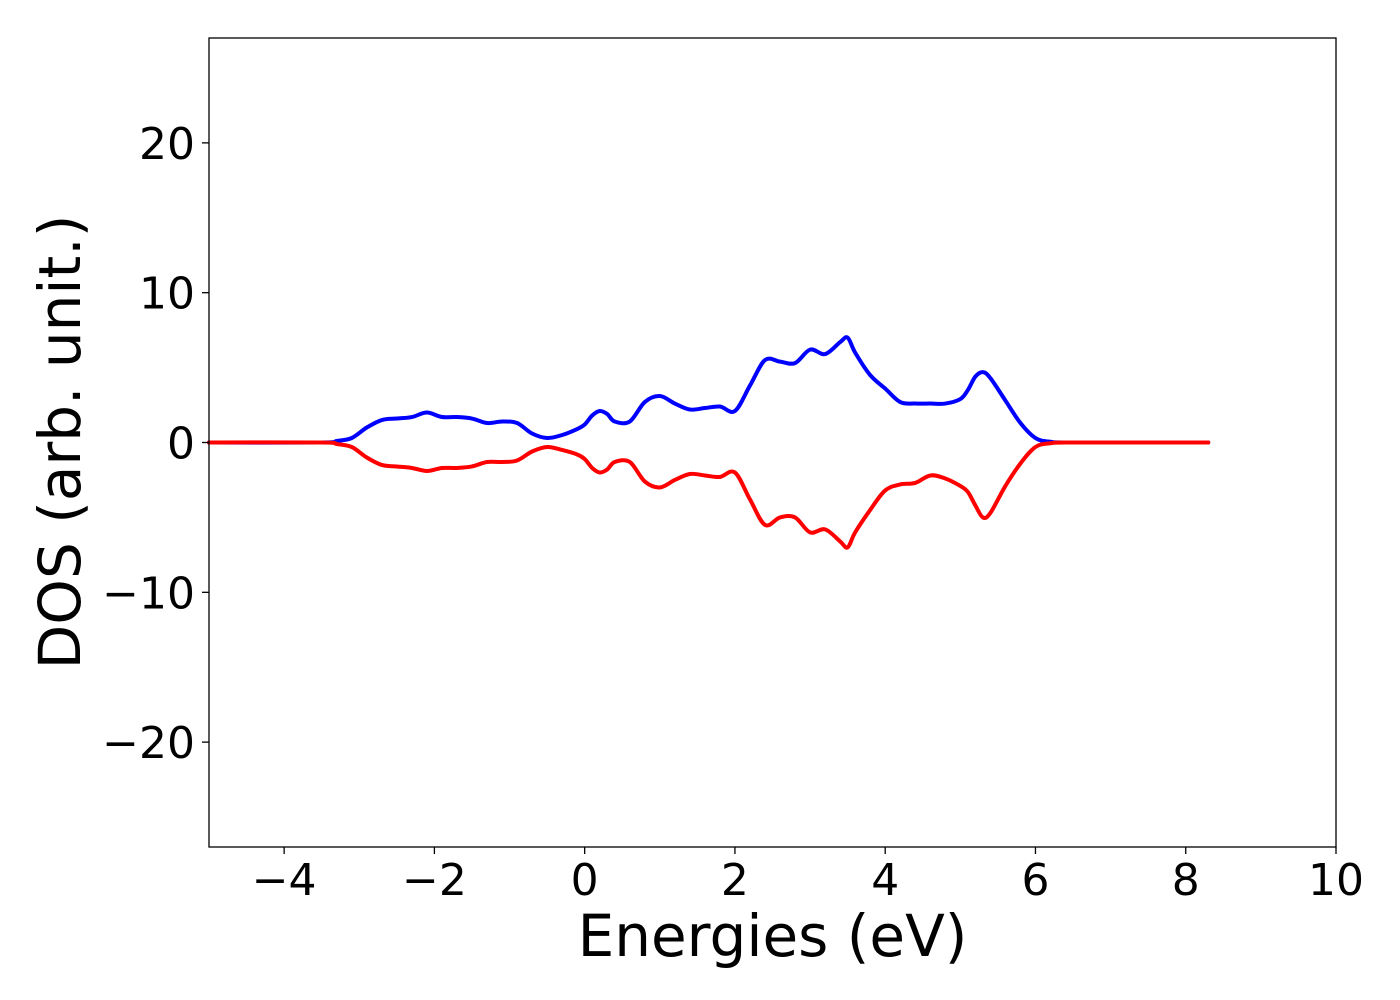 The height and width of the screenshot is (1000, 1400). What do you see at coordinates (808, 876) in the screenshot?
I see `x-axis-ticks: −4 −2 0 2 4 6 8 10` at bounding box center [808, 876].